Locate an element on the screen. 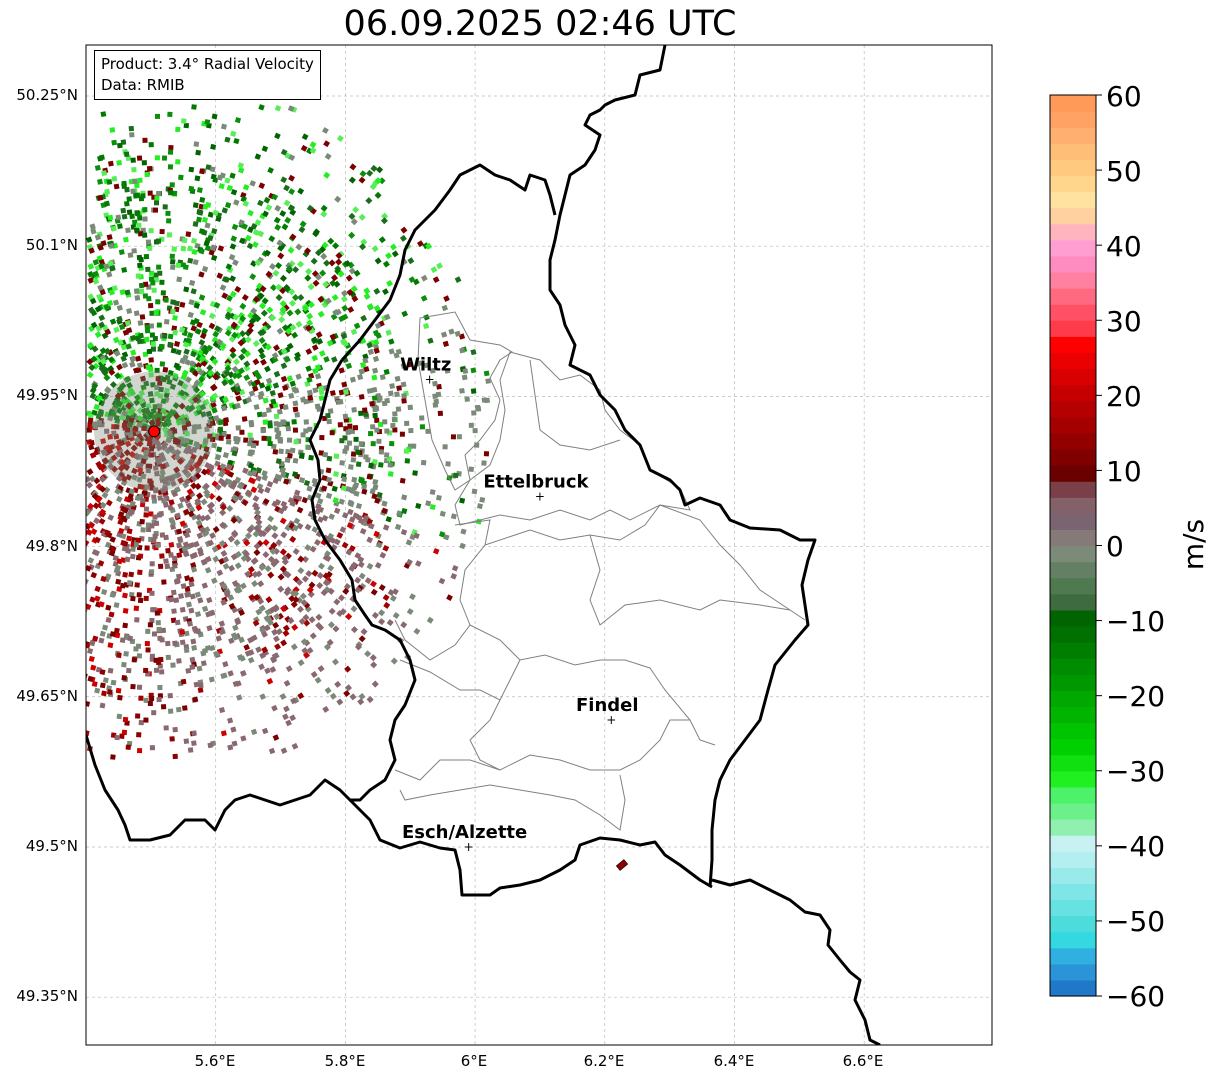  colorbar-tick-label: −20 is located at coordinates (1136, 696).